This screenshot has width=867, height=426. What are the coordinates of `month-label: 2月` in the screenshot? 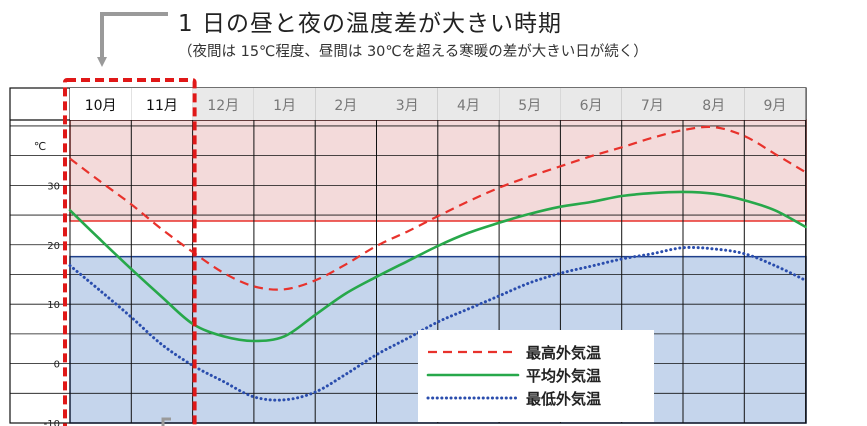 It's located at (345, 106).